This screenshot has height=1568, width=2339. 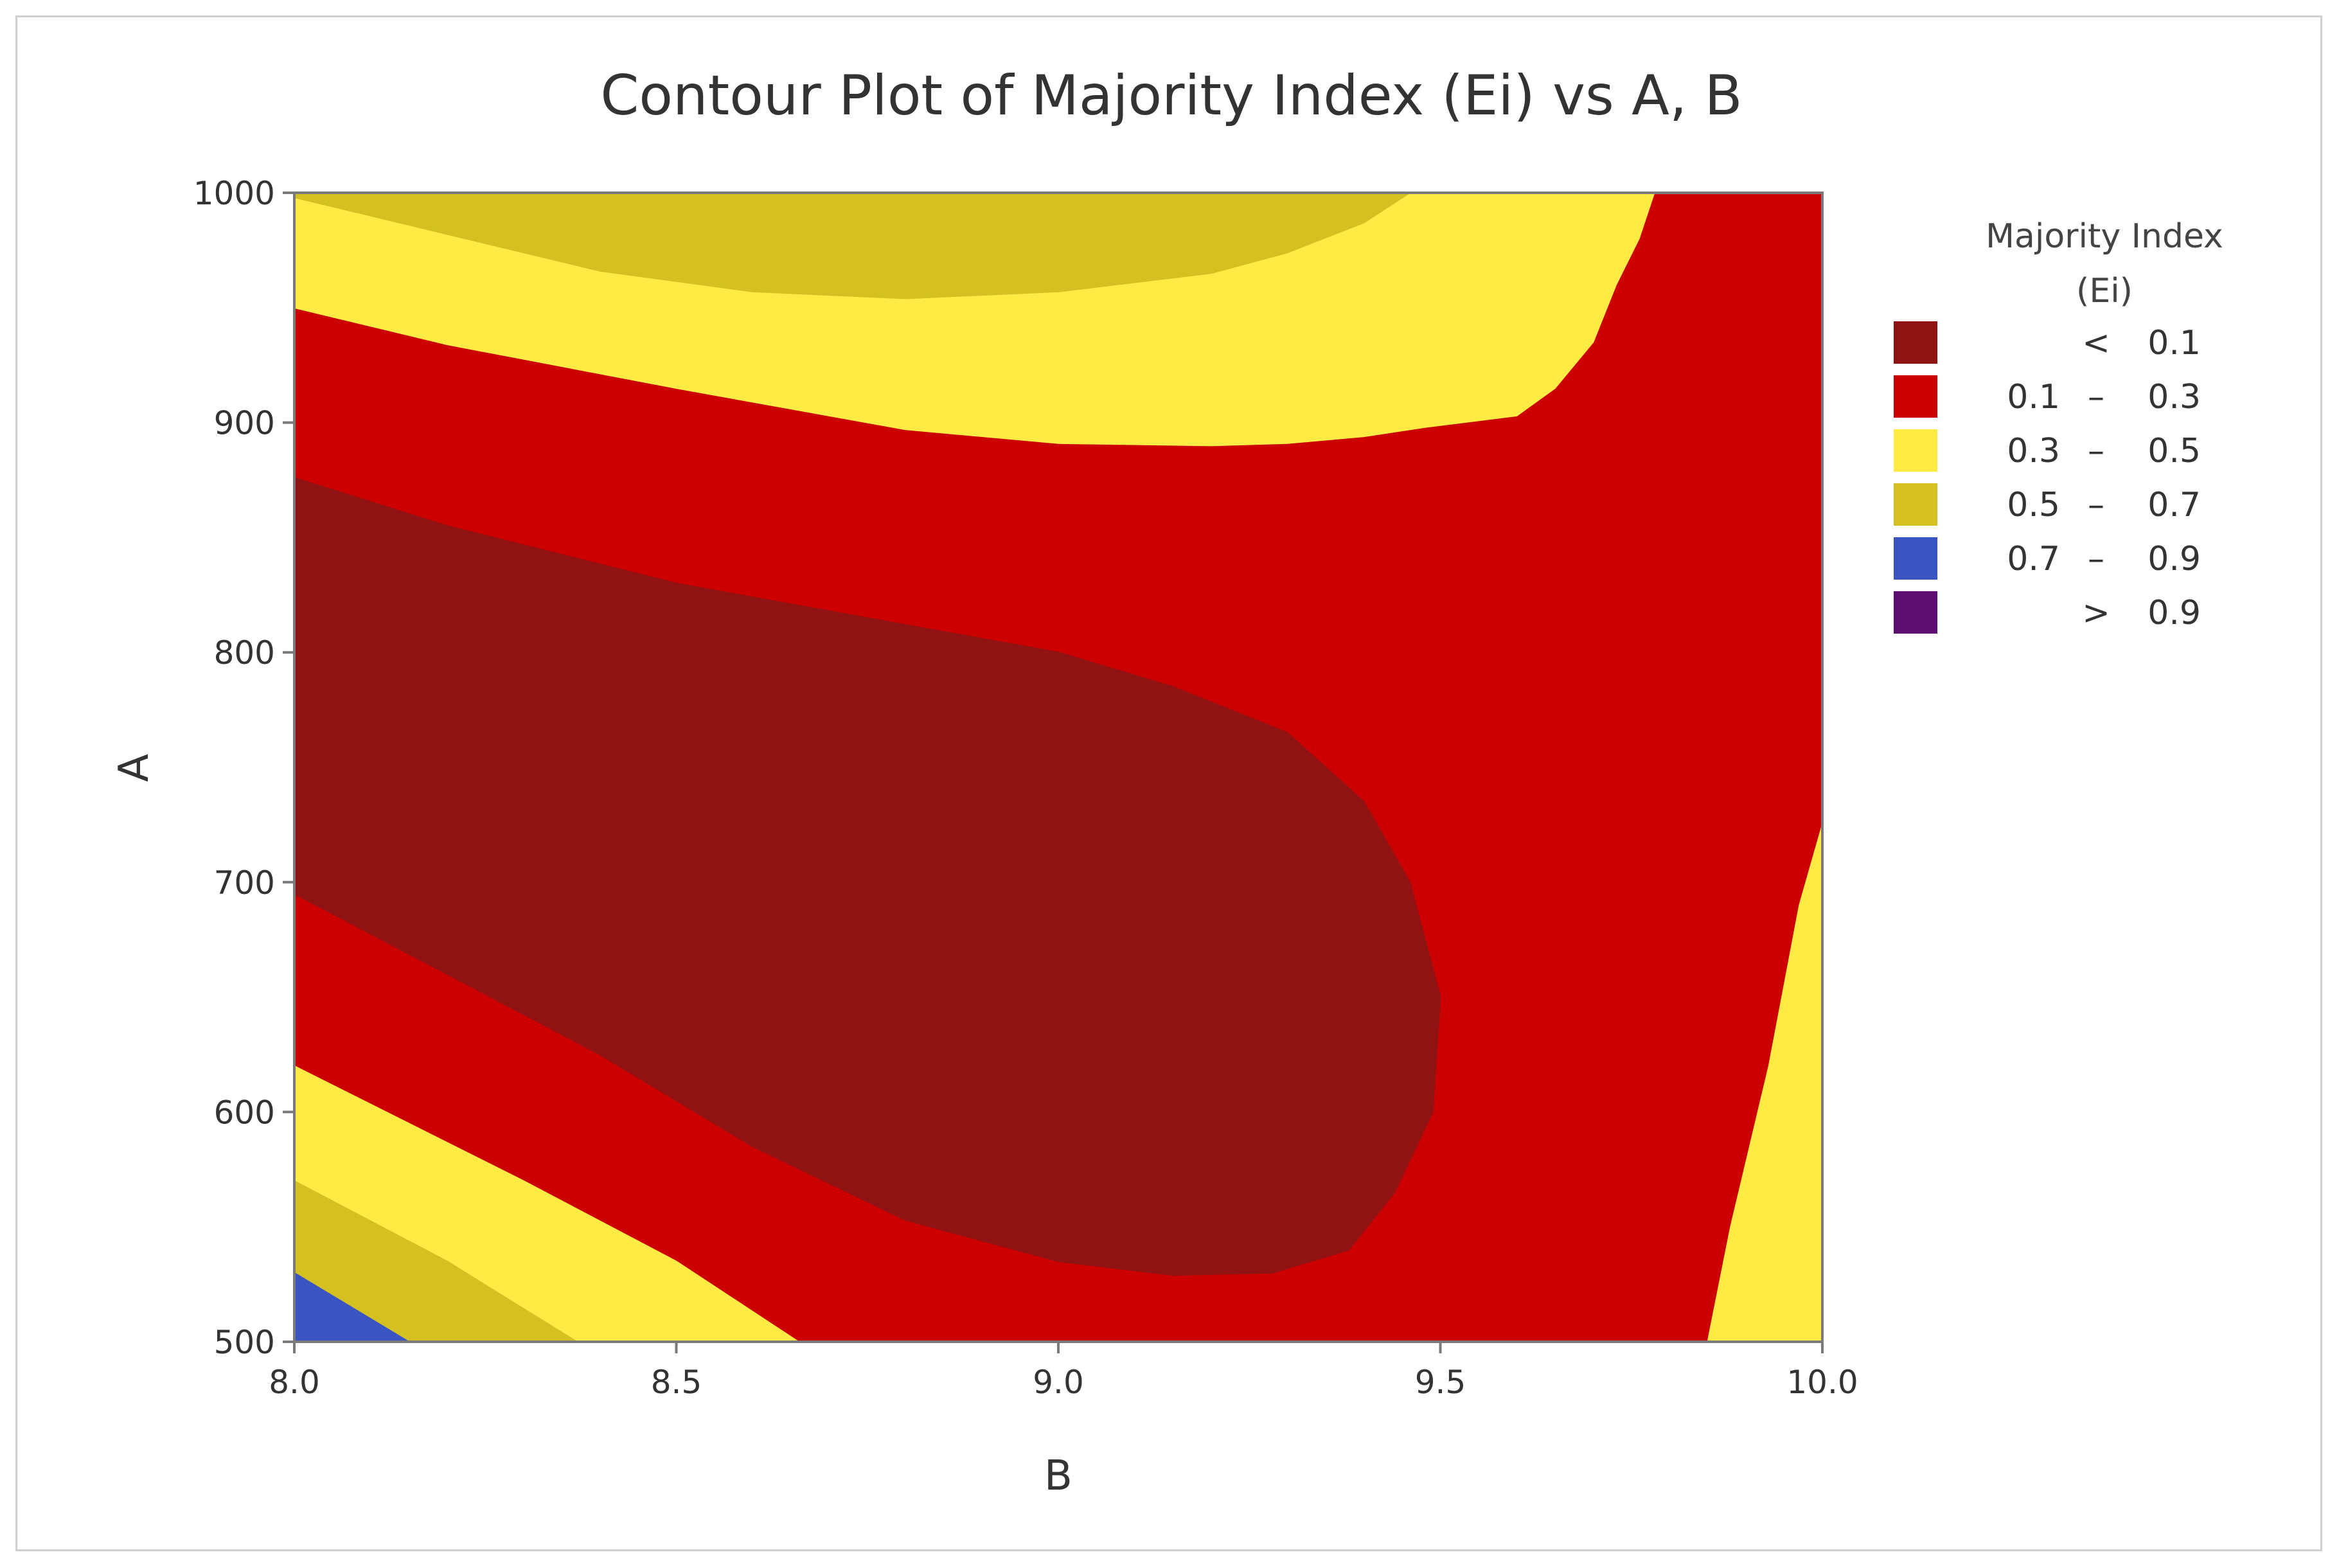 What do you see at coordinates (2175, 505) in the screenshot?
I see `legend-high-3: 0.7` at bounding box center [2175, 505].